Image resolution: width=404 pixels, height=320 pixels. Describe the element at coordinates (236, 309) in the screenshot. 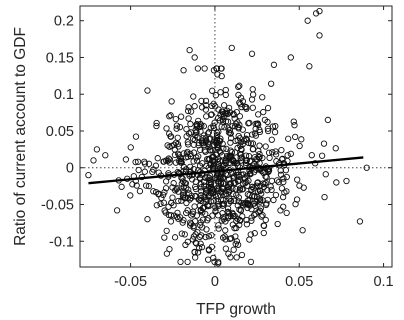

I see `x-axis-title: TFP growth` at that location.